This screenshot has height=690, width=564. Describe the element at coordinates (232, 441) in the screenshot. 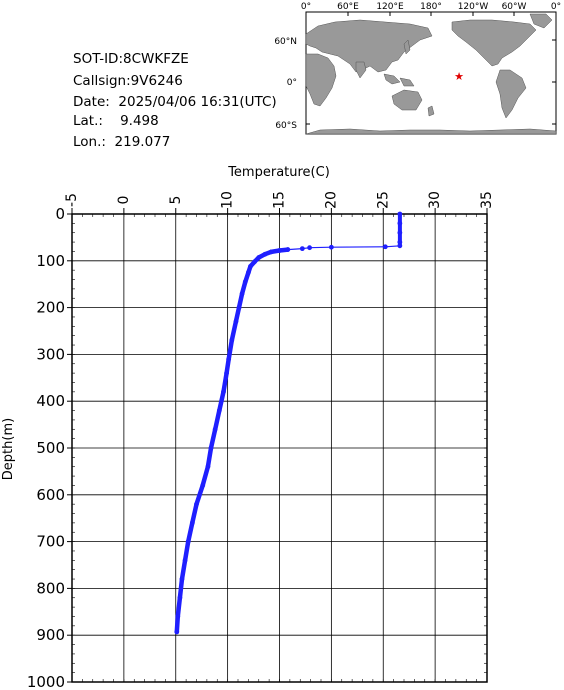

I see `series-deep-segment` at that location.